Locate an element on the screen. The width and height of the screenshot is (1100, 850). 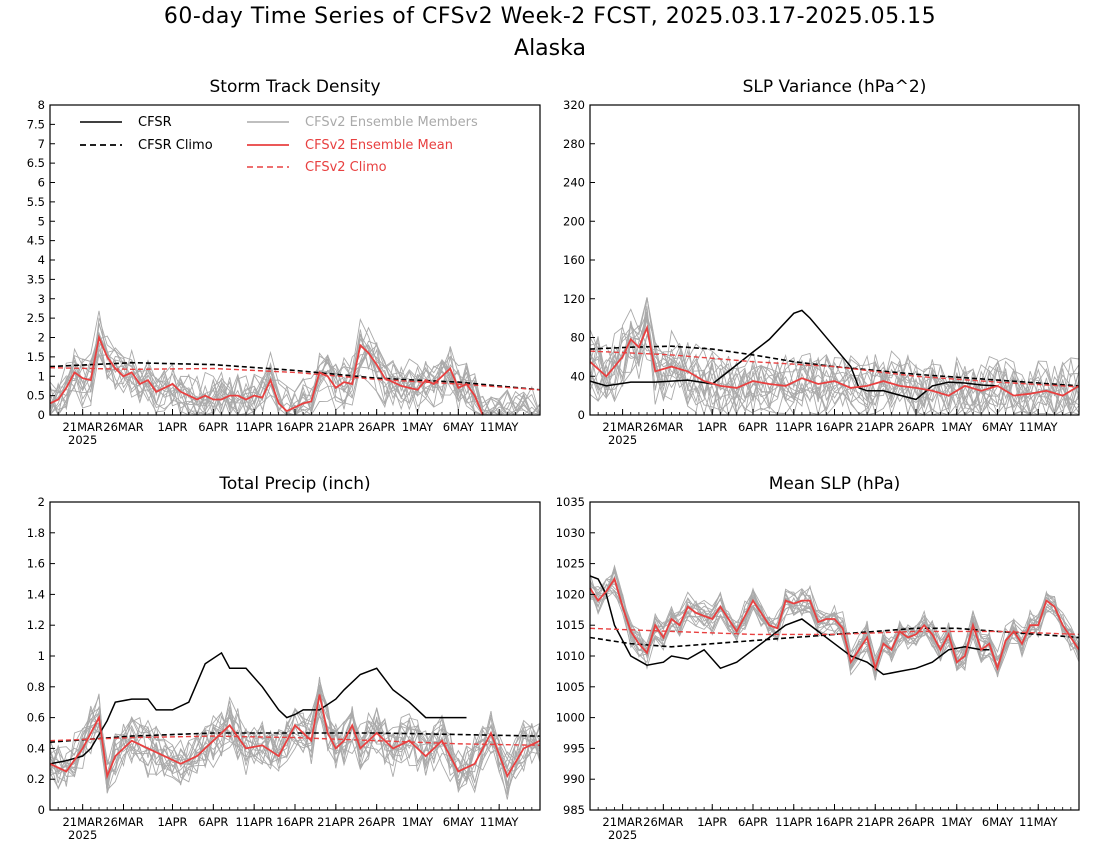
y-tick-label: 0.5 is located at coordinates (36, 396).